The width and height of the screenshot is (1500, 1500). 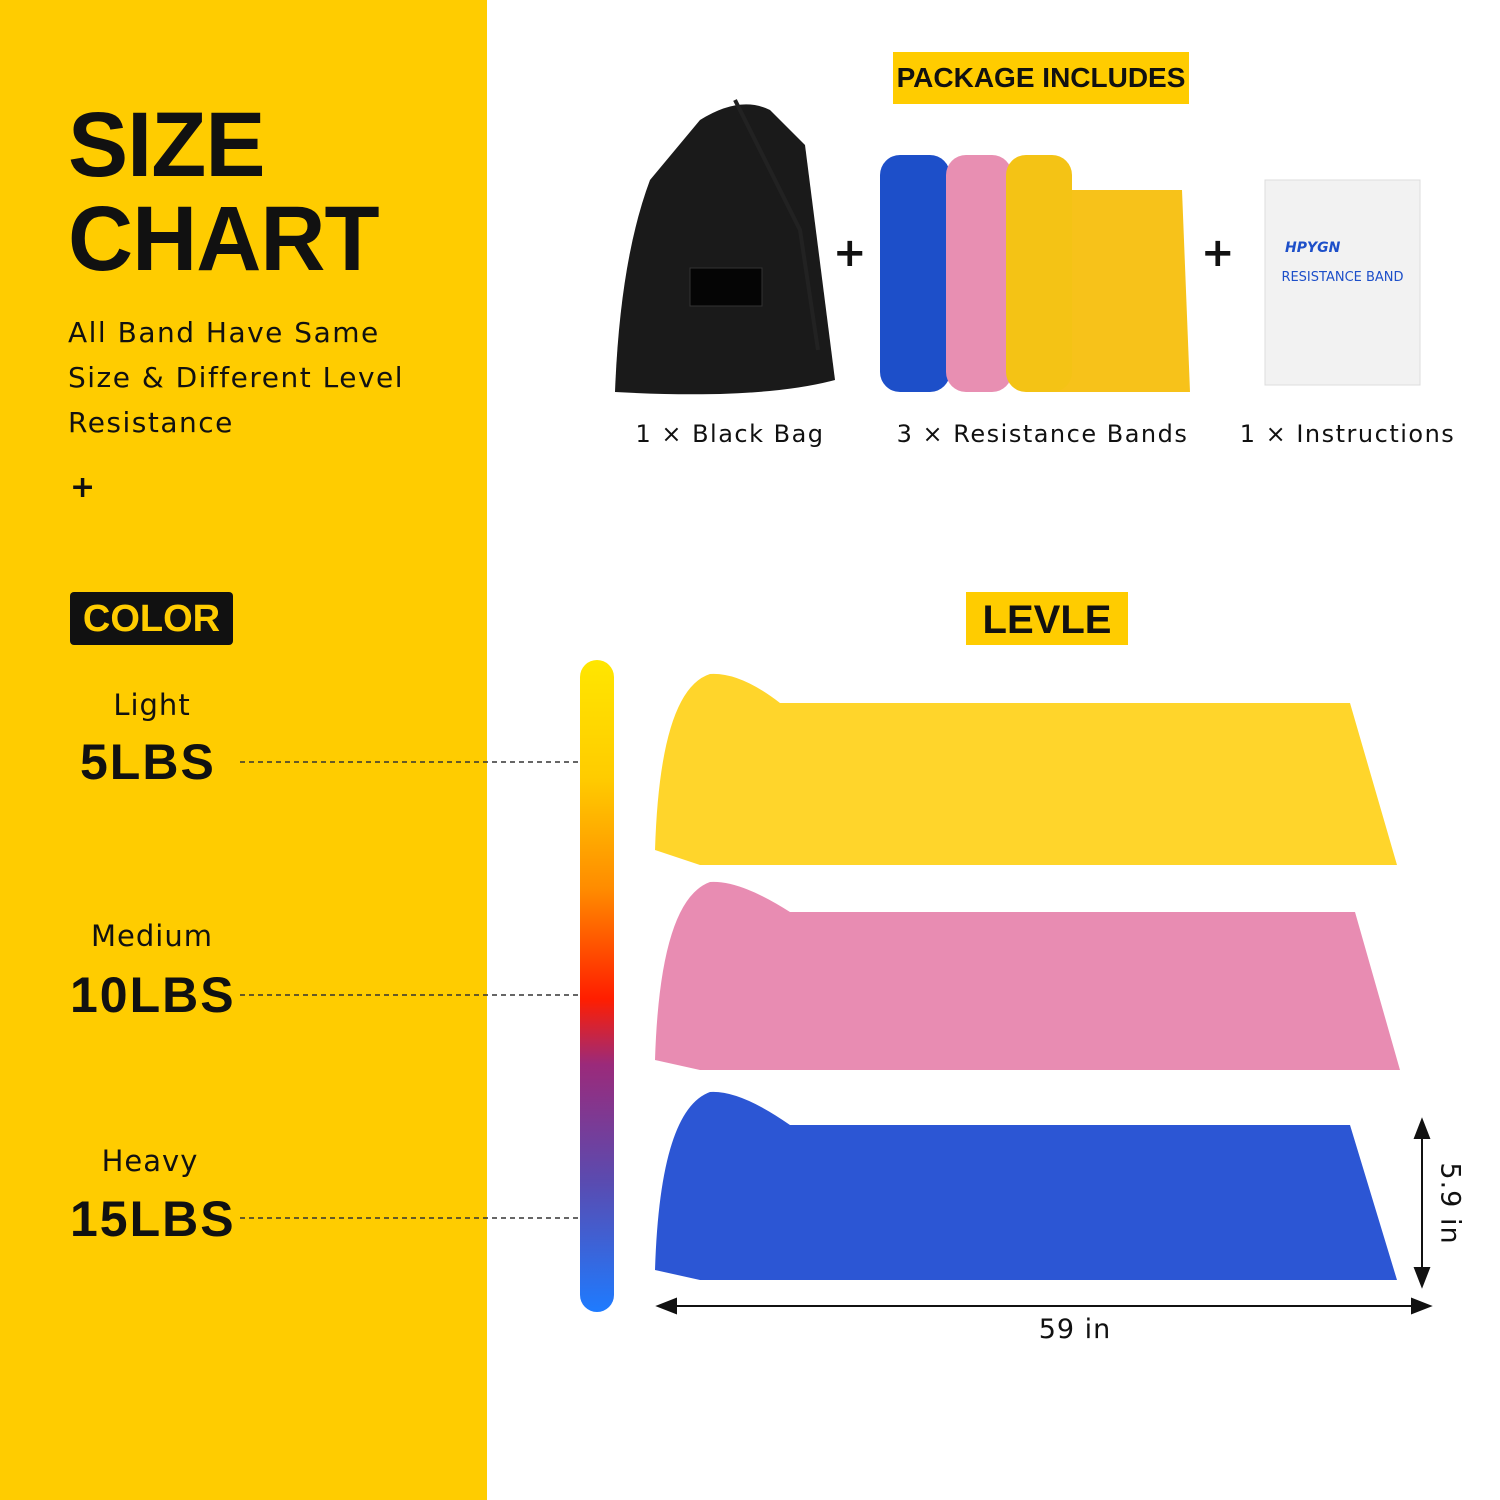 What do you see at coordinates (730, 434) in the screenshot?
I see `package-item: 1 × Black Bag` at bounding box center [730, 434].